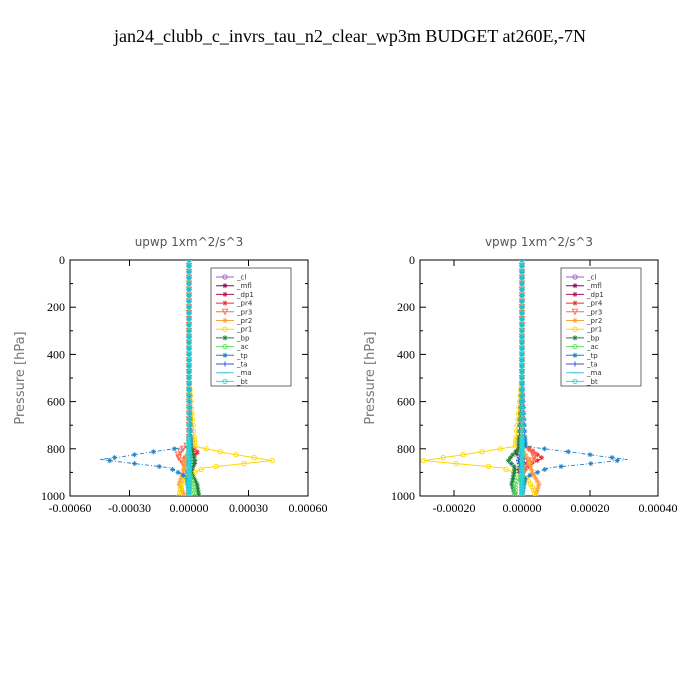 The width and height of the screenshot is (700, 700). Describe the element at coordinates (243, 338) in the screenshot. I see `legend-entry: _bp` at that location.